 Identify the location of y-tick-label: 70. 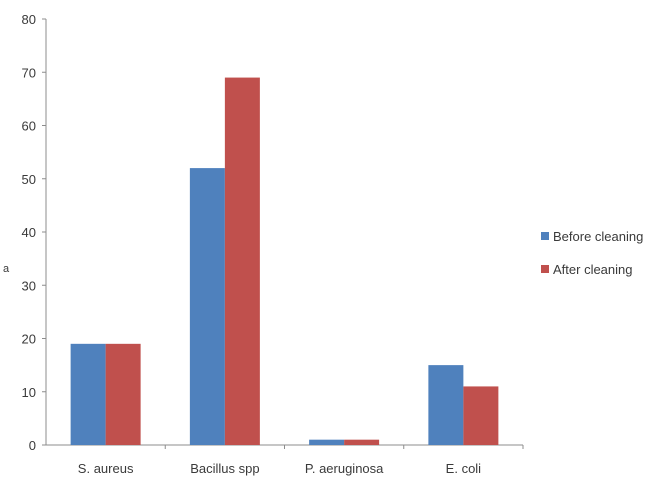
(29, 72).